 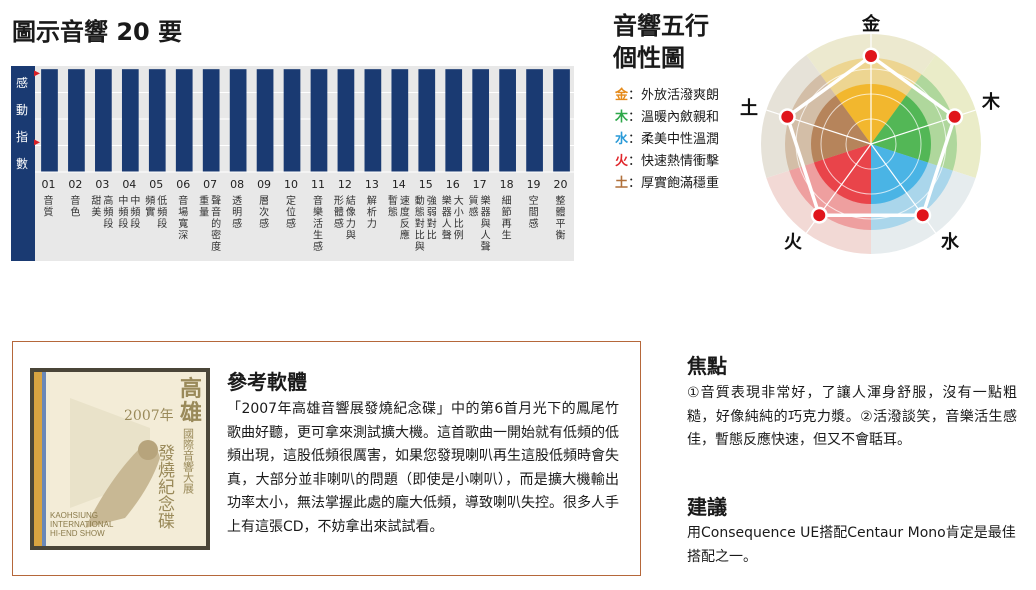 What do you see at coordinates (183, 184) in the screenshot?
I see `x-tick-number: 06` at bounding box center [183, 184].